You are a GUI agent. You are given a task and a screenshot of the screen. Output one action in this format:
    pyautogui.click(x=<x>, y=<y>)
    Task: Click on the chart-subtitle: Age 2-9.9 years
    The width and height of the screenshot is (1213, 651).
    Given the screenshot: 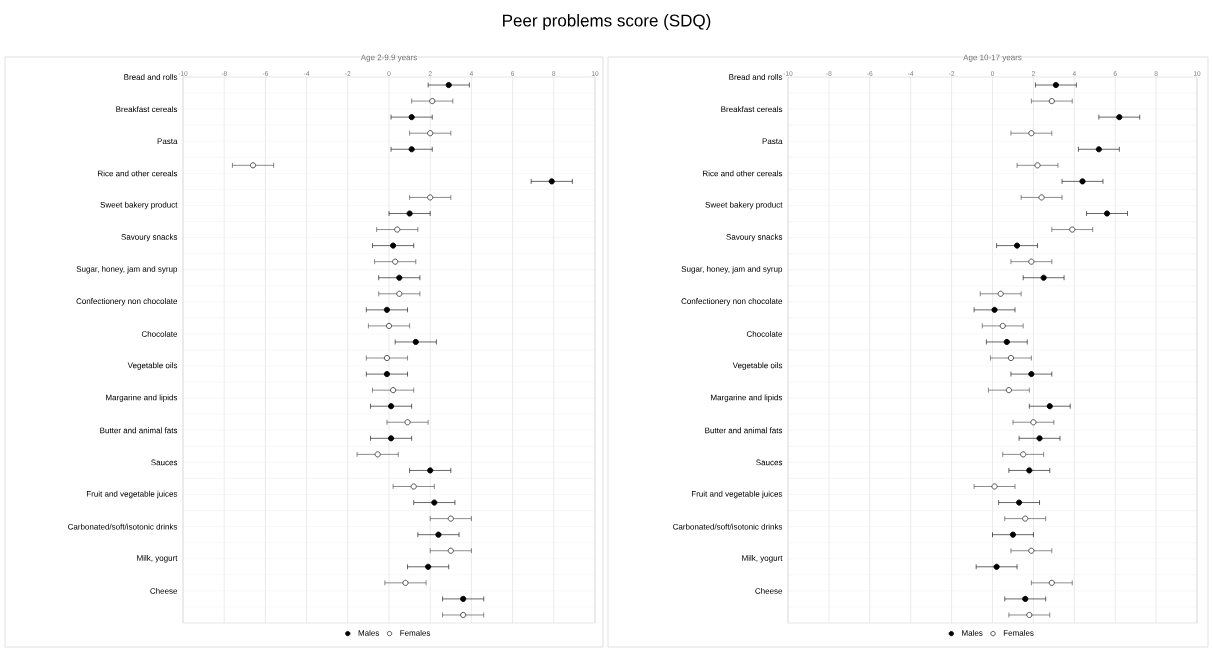 What is the action you would take?
    pyautogui.click(x=388, y=58)
    